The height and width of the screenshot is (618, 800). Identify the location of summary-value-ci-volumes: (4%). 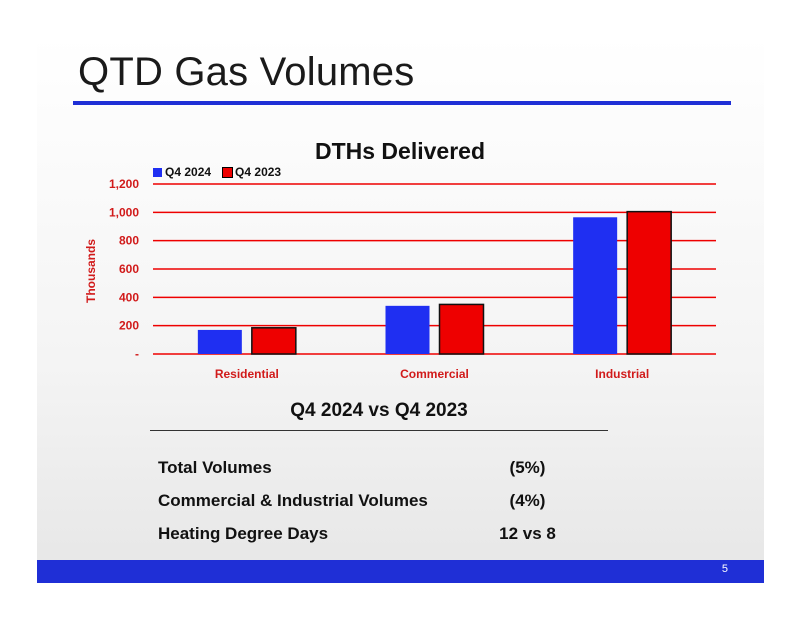
(527, 500).